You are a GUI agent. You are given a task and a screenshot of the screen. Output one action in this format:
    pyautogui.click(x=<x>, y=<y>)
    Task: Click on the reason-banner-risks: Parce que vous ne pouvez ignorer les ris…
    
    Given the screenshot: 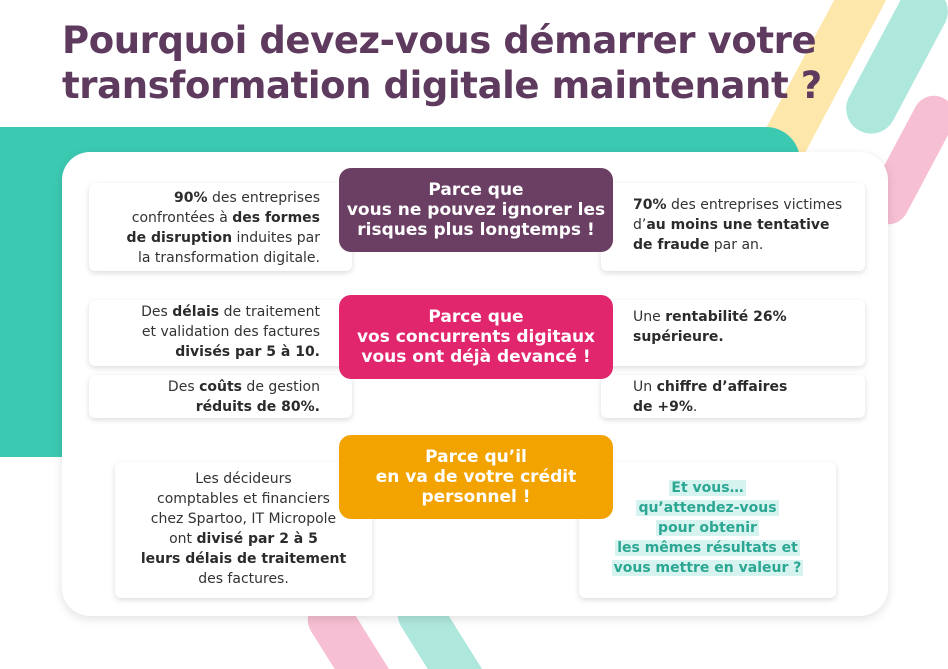 What is the action you would take?
    pyautogui.click(x=476, y=210)
    